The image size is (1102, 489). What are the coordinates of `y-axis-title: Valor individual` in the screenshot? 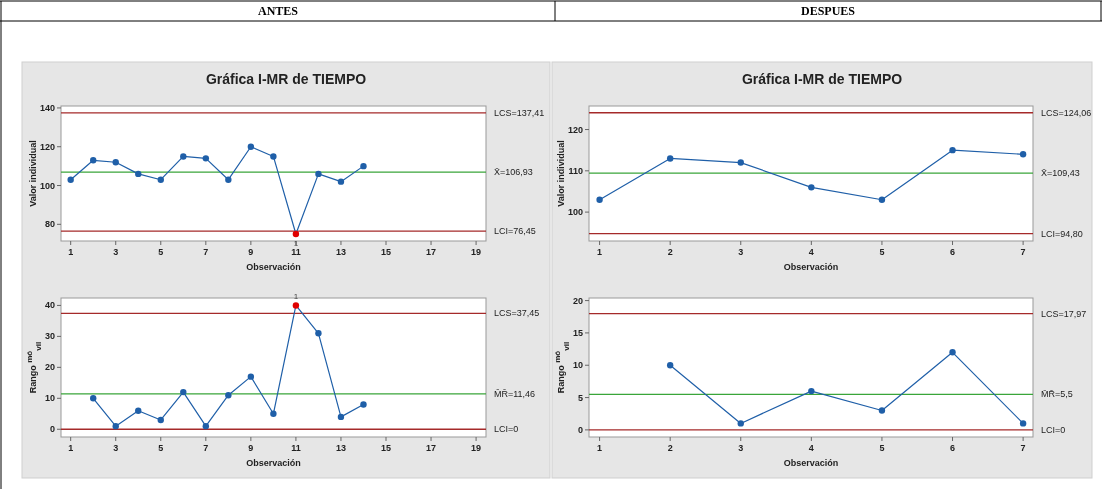 It's located at (33, 173).